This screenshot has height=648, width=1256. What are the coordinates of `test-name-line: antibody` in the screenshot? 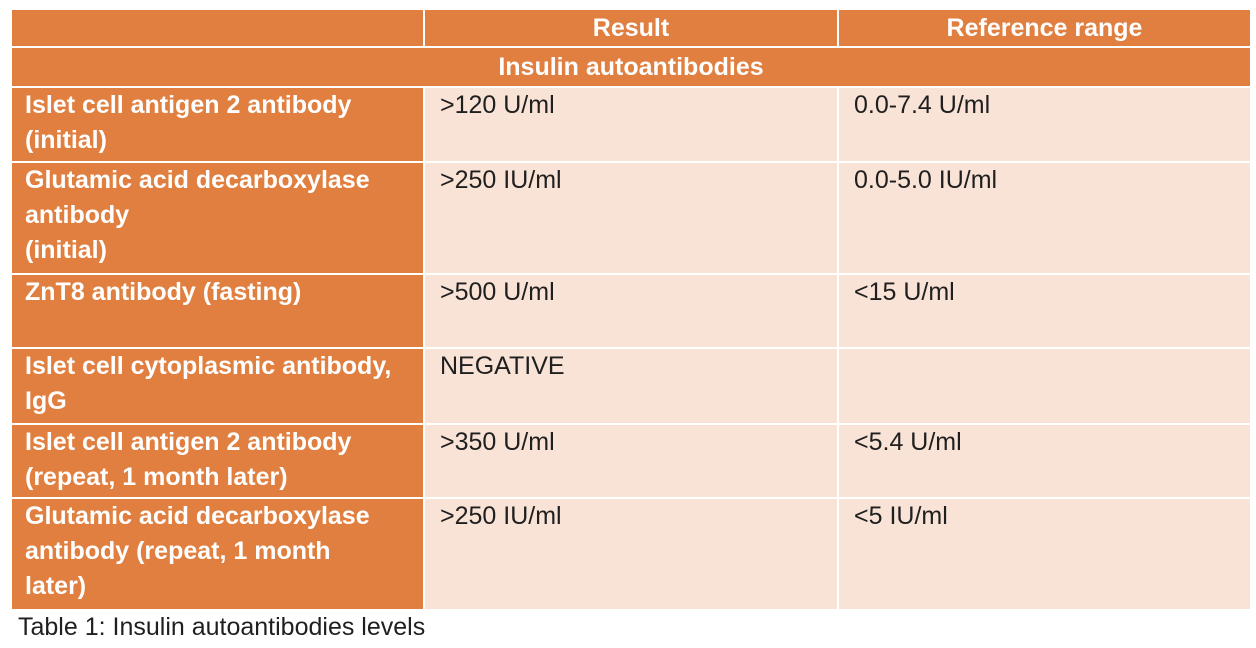 It's located at (77, 215).